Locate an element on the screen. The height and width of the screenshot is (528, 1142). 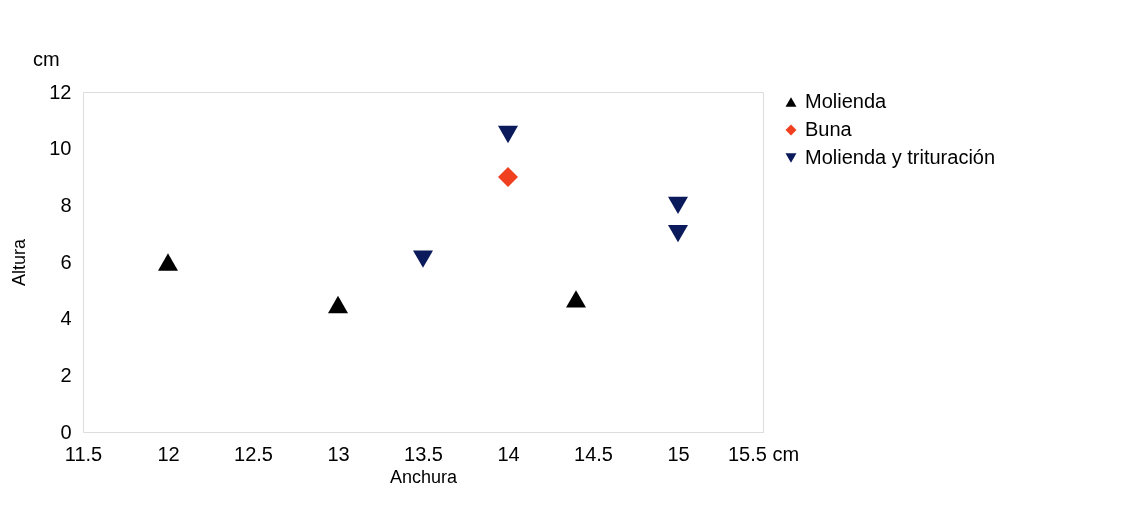
x-axis-title: Anchura is located at coordinates (424, 476).